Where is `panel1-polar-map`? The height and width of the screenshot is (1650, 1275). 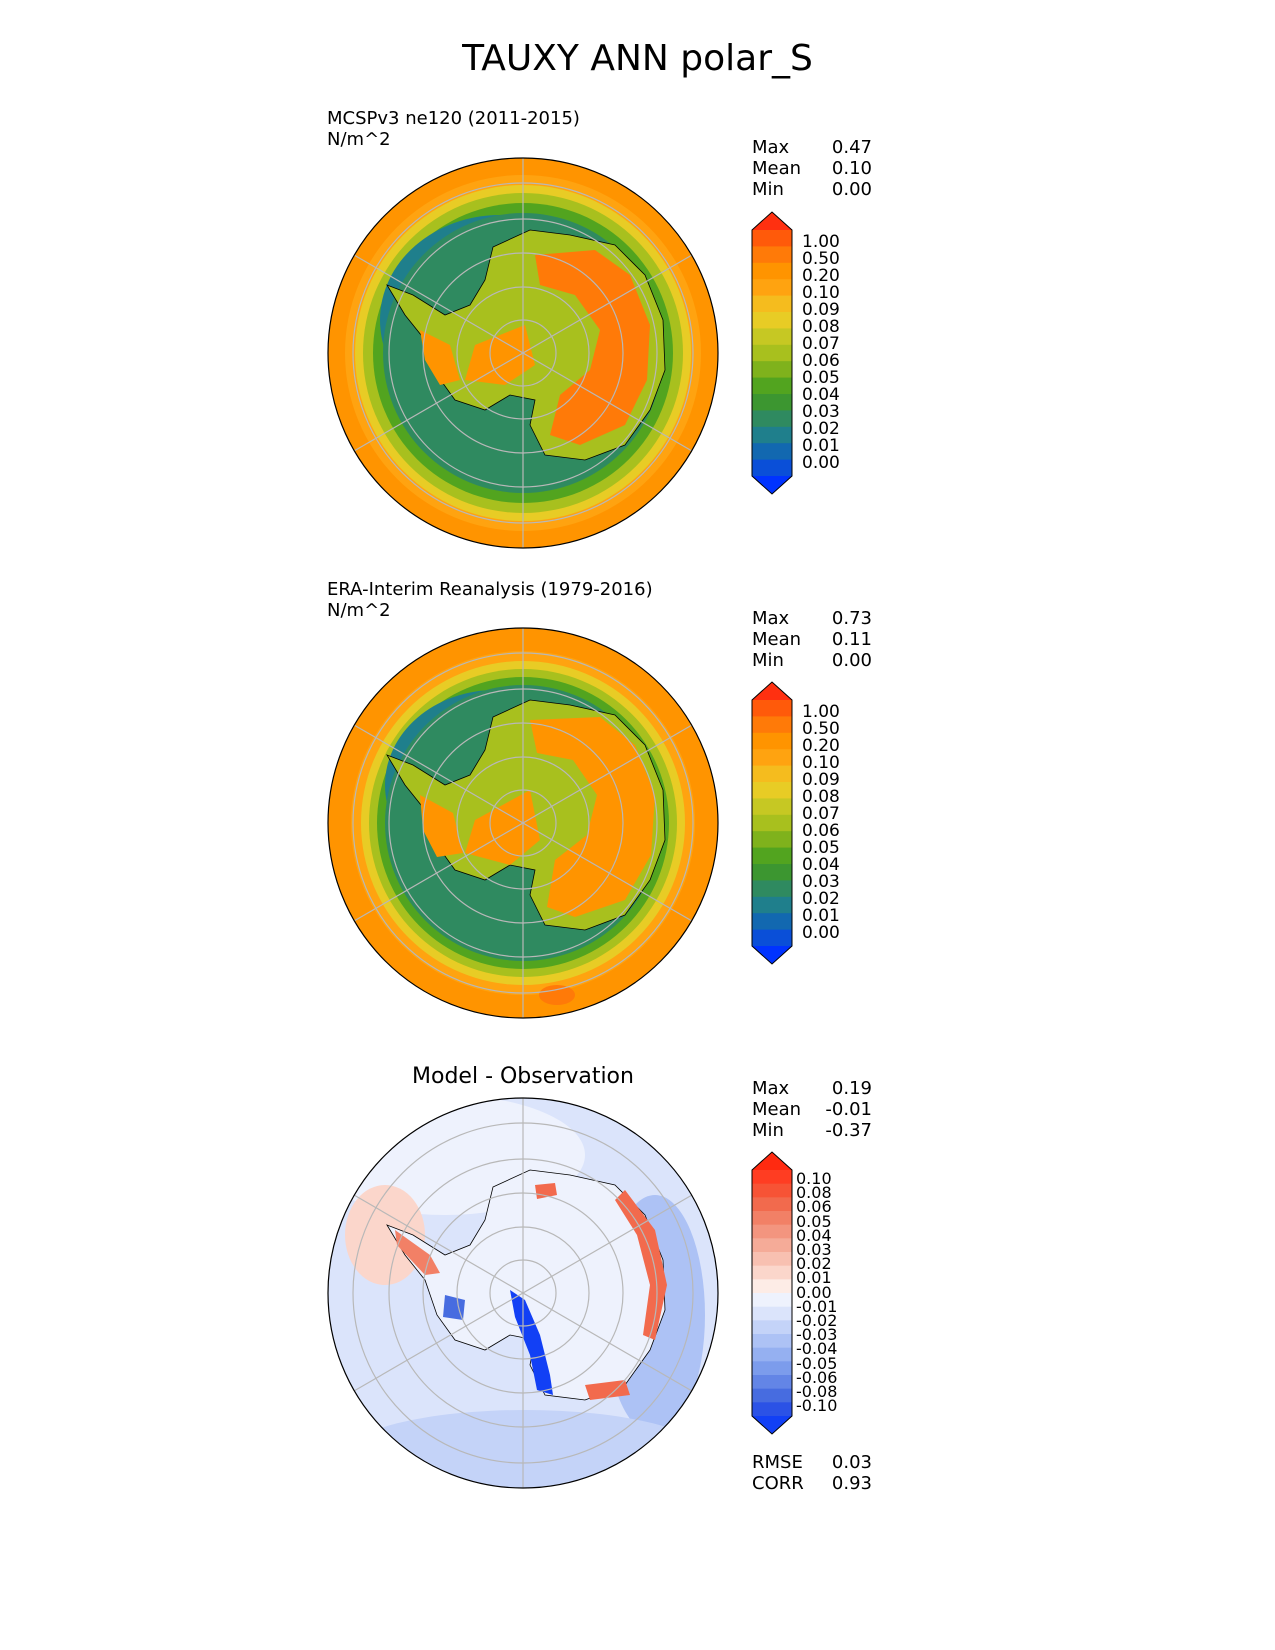
panel1-polar-map is located at coordinates (523, 353).